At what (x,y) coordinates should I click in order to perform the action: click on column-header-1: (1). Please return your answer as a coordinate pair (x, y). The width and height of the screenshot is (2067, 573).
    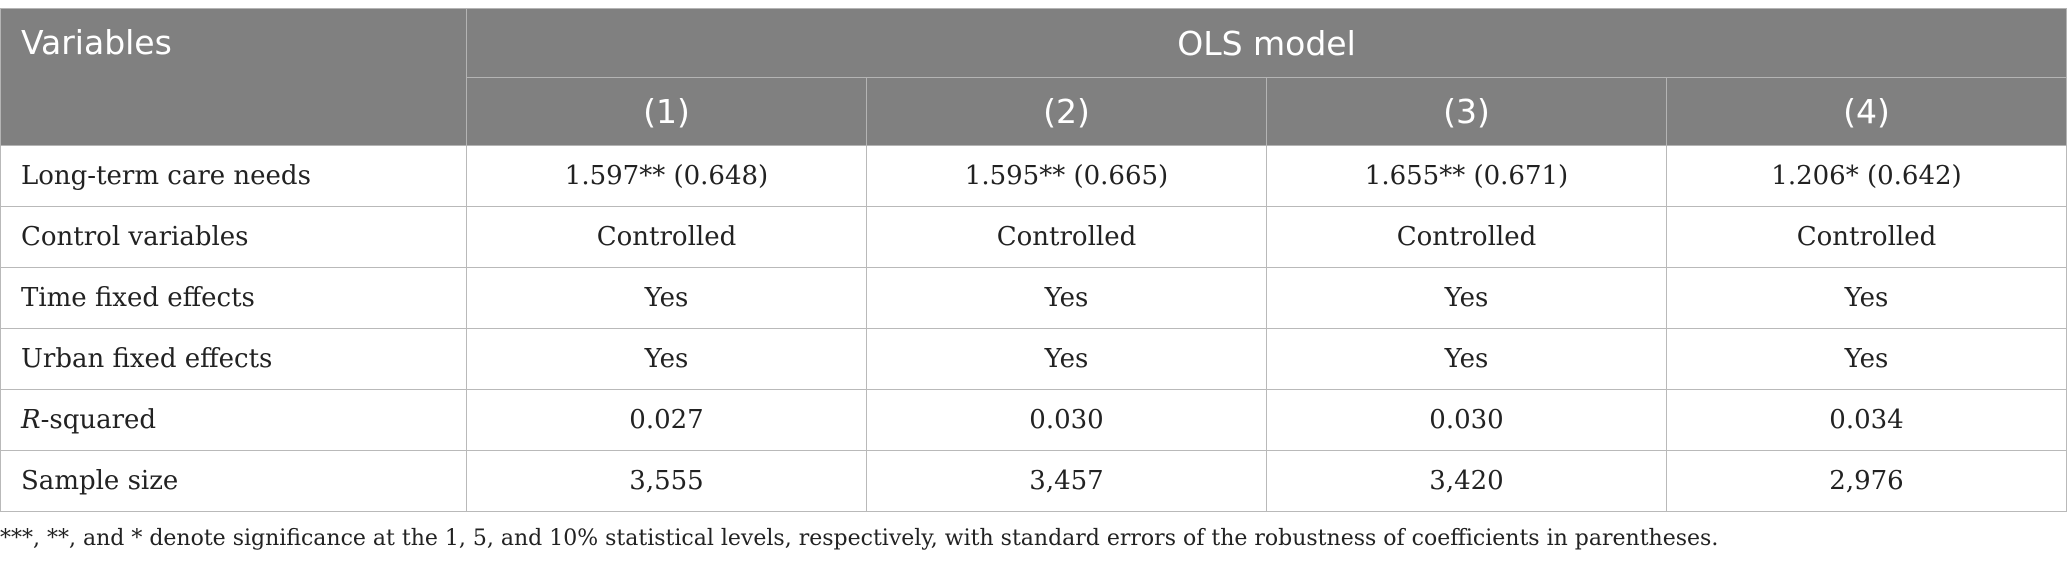
    Looking at the image, I should click on (666, 111).